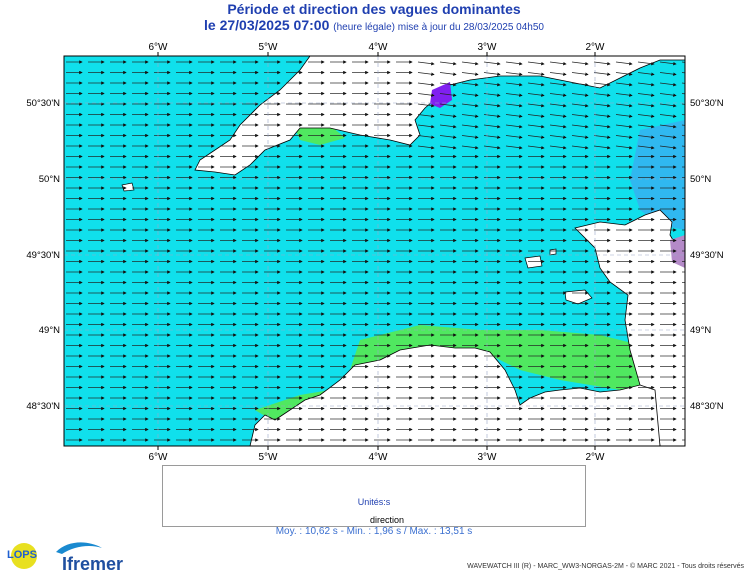 This screenshot has height=576, width=748. What do you see at coordinates (379, 47) in the screenshot?
I see `lon-label-top: 4°W` at bounding box center [379, 47].